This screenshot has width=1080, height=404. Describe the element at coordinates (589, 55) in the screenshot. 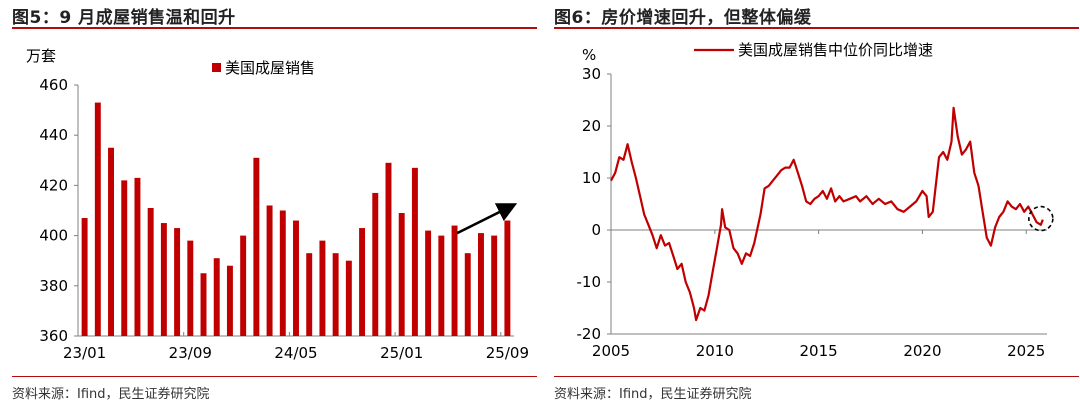

I see `y-axis-unit: %` at that location.